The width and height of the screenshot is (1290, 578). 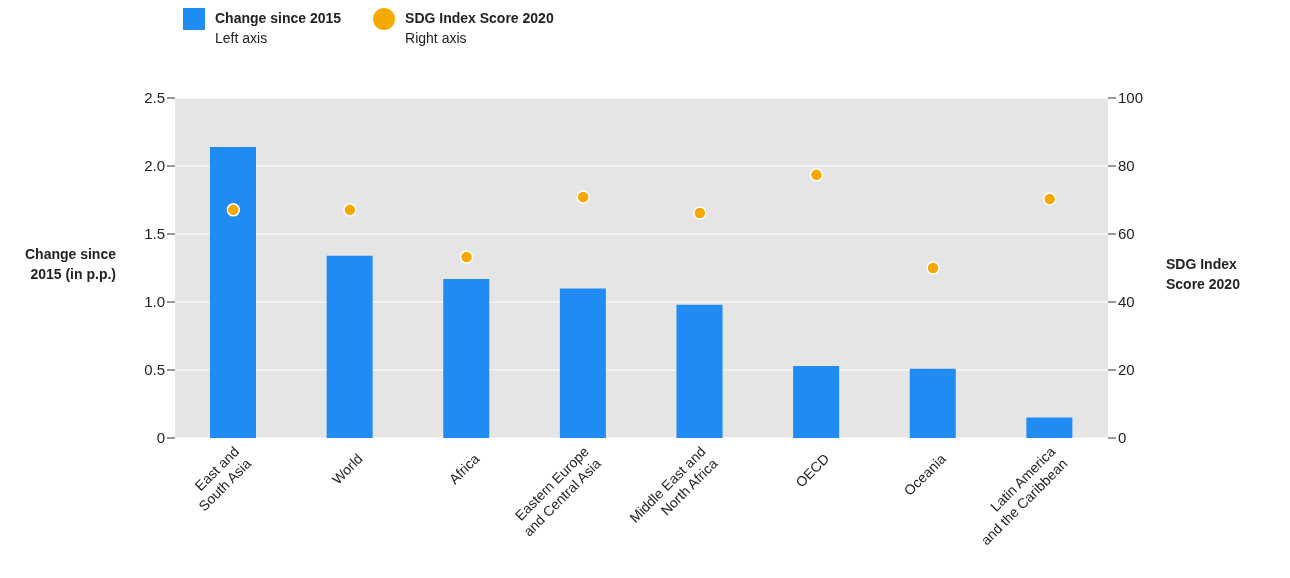 What do you see at coordinates (154, 166) in the screenshot?
I see `y-tick-label: 2.0` at bounding box center [154, 166].